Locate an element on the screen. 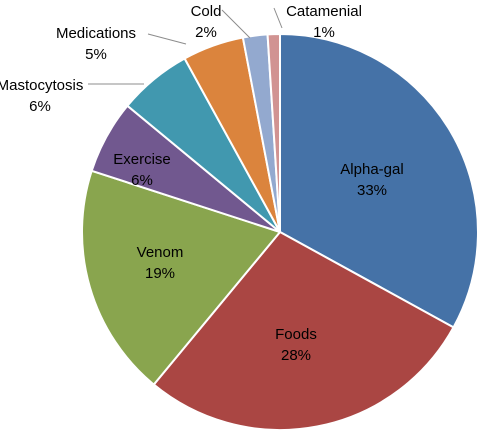 Image resolution: width=480 pixels, height=433 pixels. slice-percent-label: 28% is located at coordinates (296, 355).